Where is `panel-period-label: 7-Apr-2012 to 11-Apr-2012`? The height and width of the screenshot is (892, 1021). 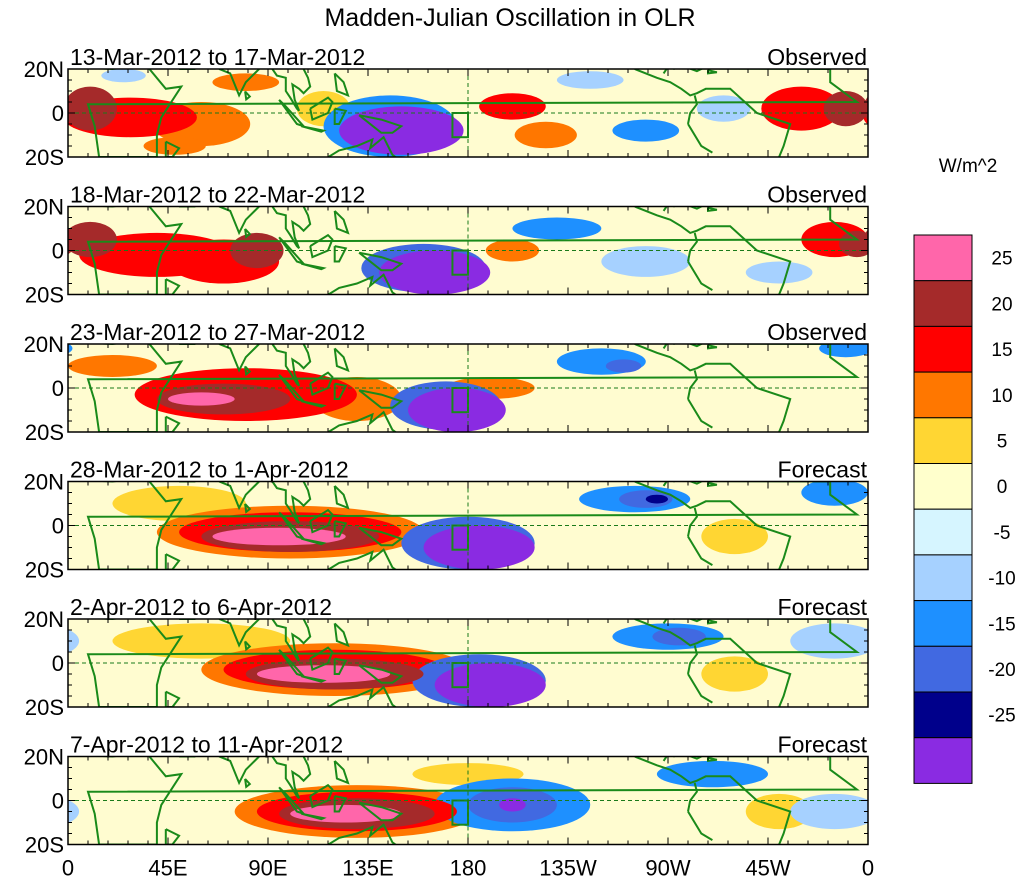
panel-period-label: 7-Apr-2012 to 11-Apr-2012 is located at coordinates (206, 745).